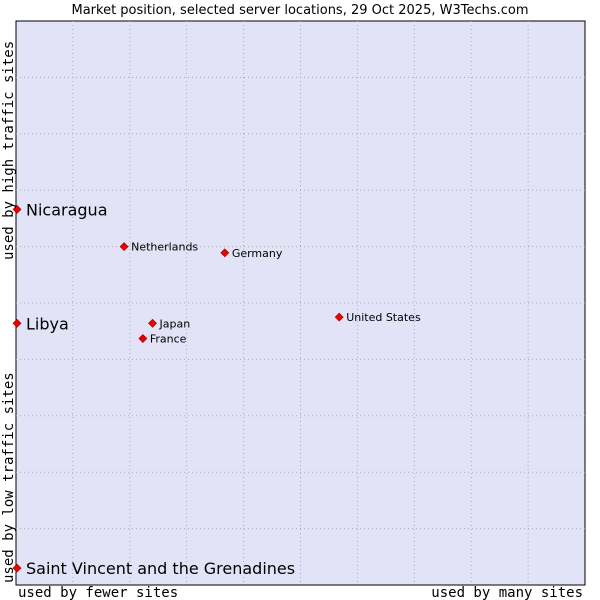 This screenshot has height=600, width=600. What do you see at coordinates (143, 338) in the screenshot?
I see `point-france` at bounding box center [143, 338].